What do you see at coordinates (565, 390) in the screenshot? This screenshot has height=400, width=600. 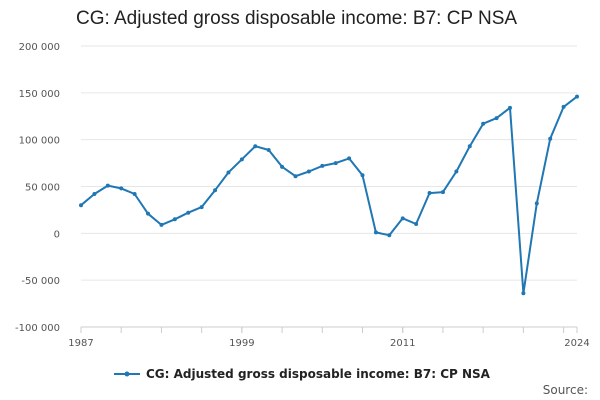 I see `source-label: Source:` at bounding box center [565, 390].